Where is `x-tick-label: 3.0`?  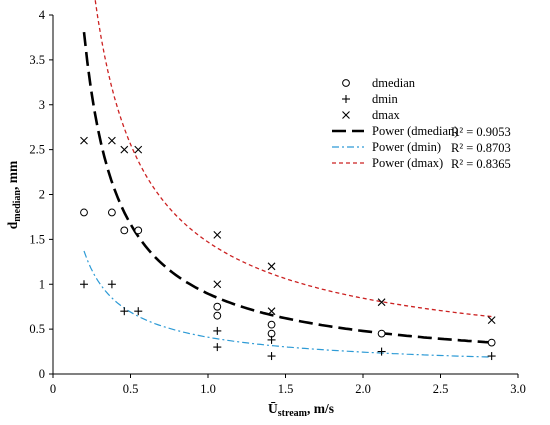 x-tick-label: 3.0 is located at coordinates (518, 389).